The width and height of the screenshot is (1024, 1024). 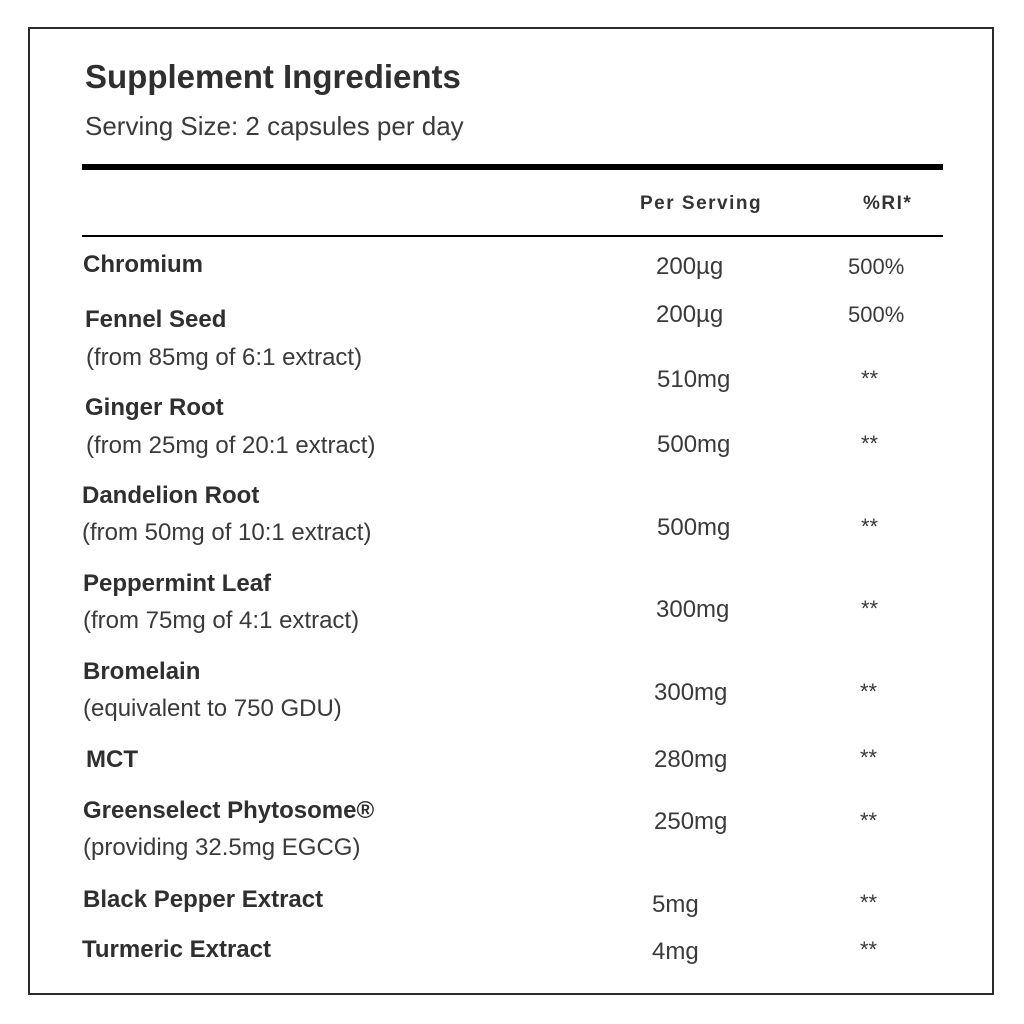 I want to click on ingredient-amount: 5mg, so click(x=675, y=904).